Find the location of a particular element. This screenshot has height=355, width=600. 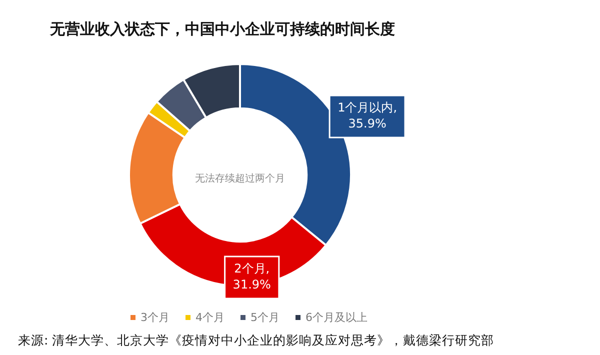

text: 无法存续超过两个月 is located at coordinates (240, 178).